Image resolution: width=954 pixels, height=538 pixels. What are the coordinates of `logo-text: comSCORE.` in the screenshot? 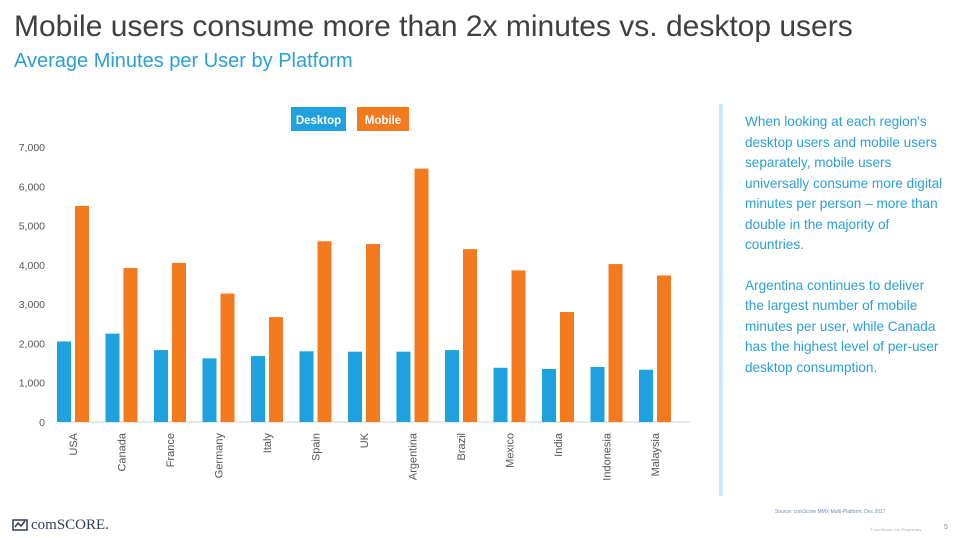 It's located at (70, 525).